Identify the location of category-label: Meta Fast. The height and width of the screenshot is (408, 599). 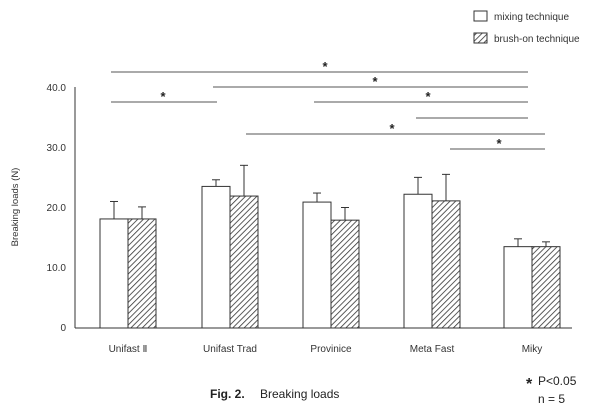
(432, 349).